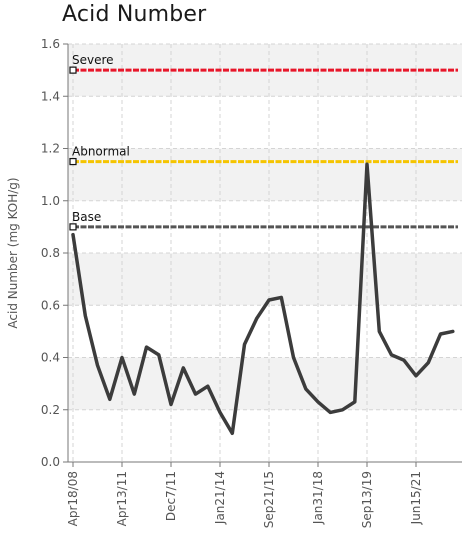  I want to click on y-tick-label: 1.0, so click(50, 201).